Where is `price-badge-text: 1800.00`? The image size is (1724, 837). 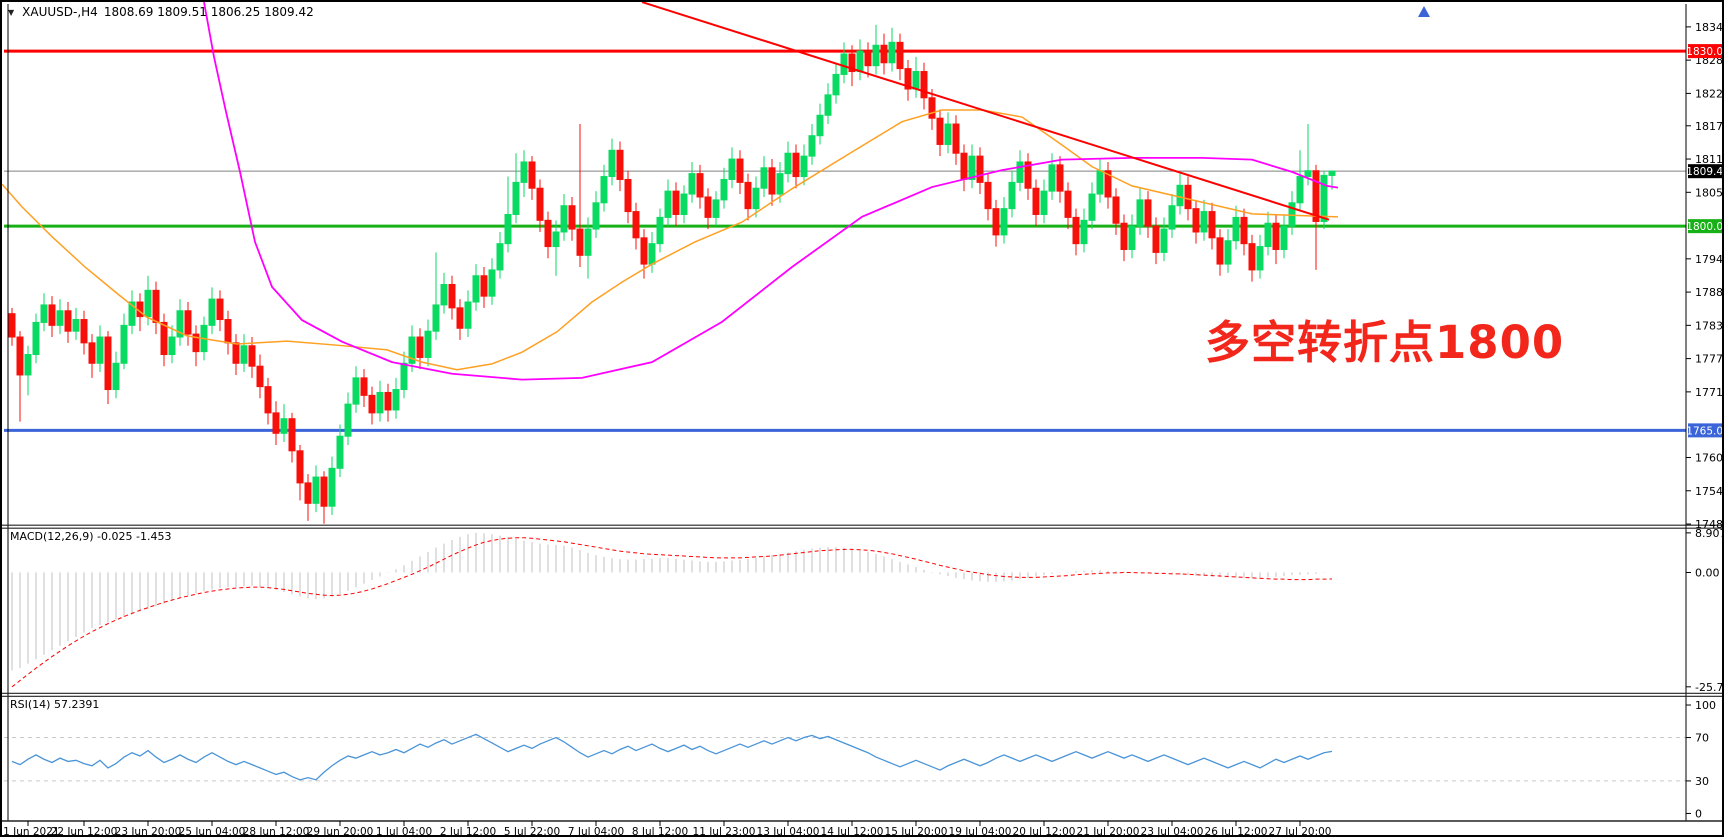 price-badge-text: 1800.00 is located at coordinates (1705, 227).